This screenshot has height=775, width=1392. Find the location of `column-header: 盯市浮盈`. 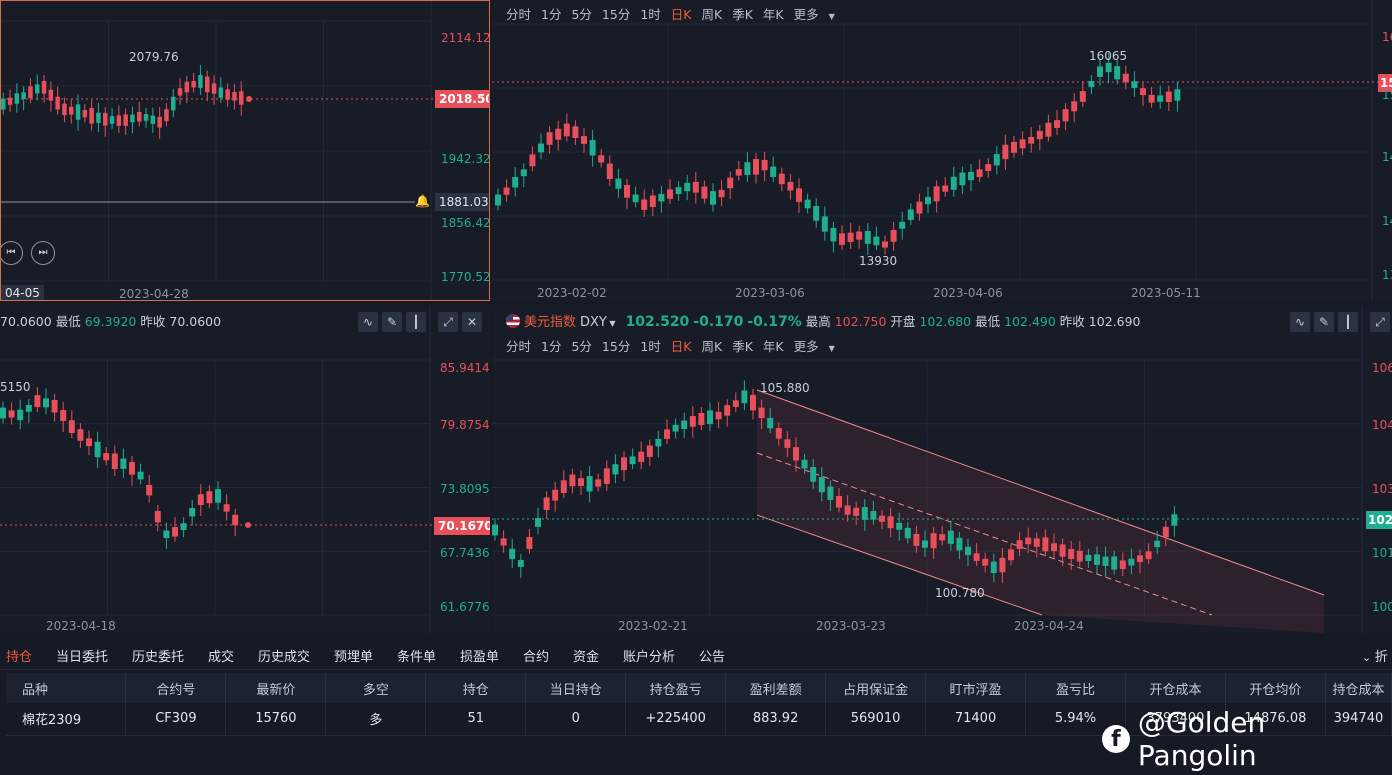

column-header: 盯市浮盈 is located at coordinates (976, 688).